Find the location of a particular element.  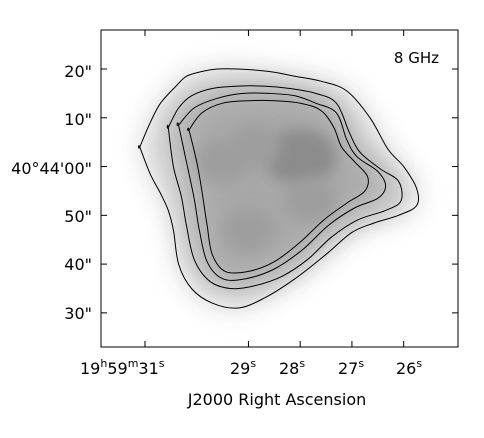

frequency-label: 8 GHz is located at coordinates (416, 58).